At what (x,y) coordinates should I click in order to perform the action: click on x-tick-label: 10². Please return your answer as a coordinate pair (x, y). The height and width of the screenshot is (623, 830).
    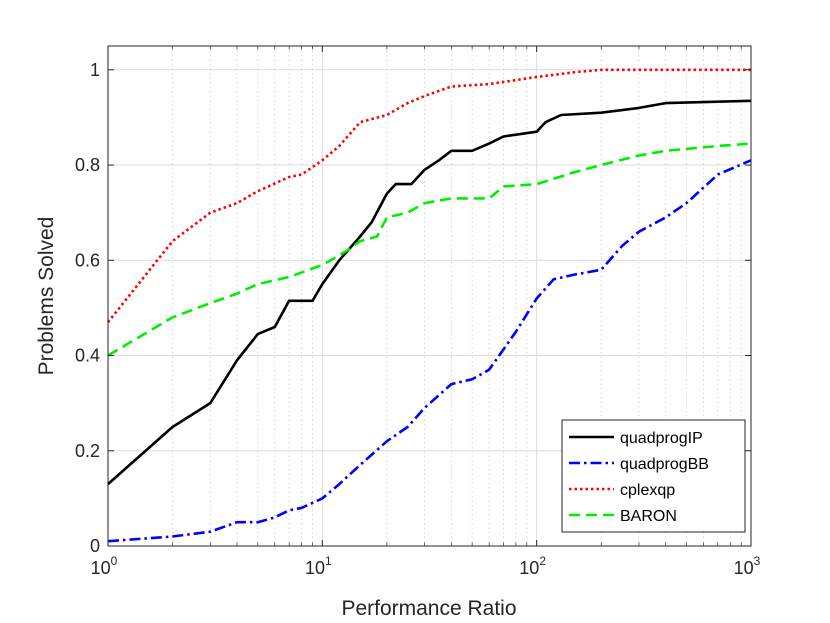
    Looking at the image, I should click on (532, 566).